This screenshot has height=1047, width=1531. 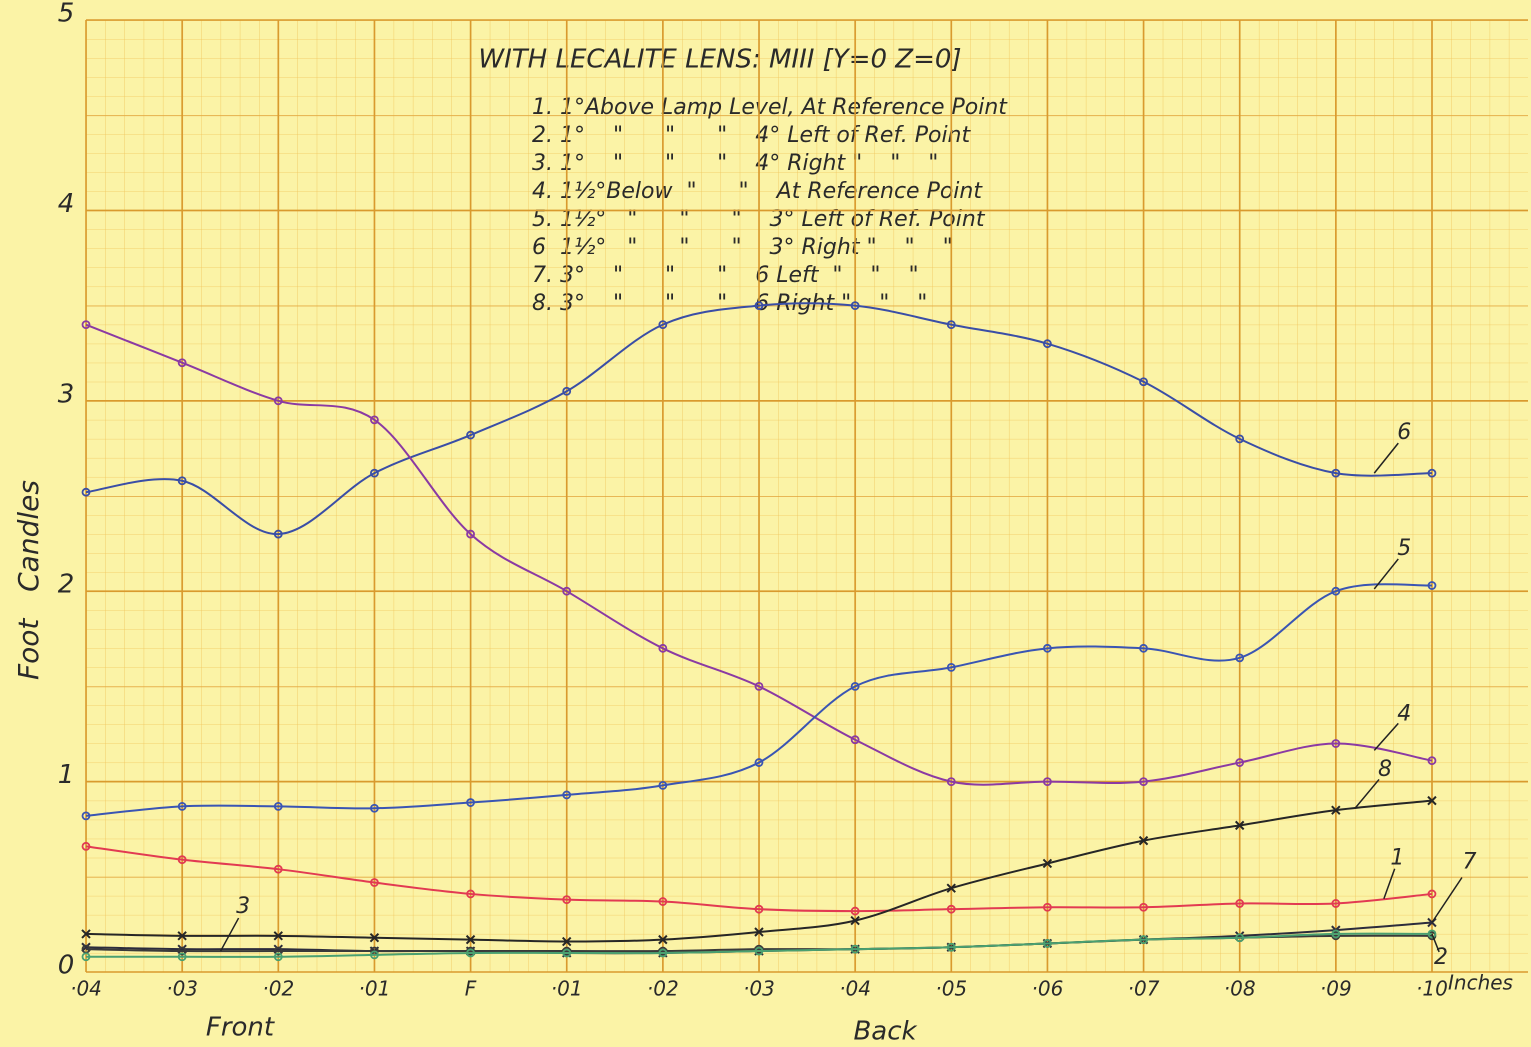 What do you see at coordinates (1432, 989) in the screenshot?
I see `x-tick-label: ·10` at bounding box center [1432, 989].